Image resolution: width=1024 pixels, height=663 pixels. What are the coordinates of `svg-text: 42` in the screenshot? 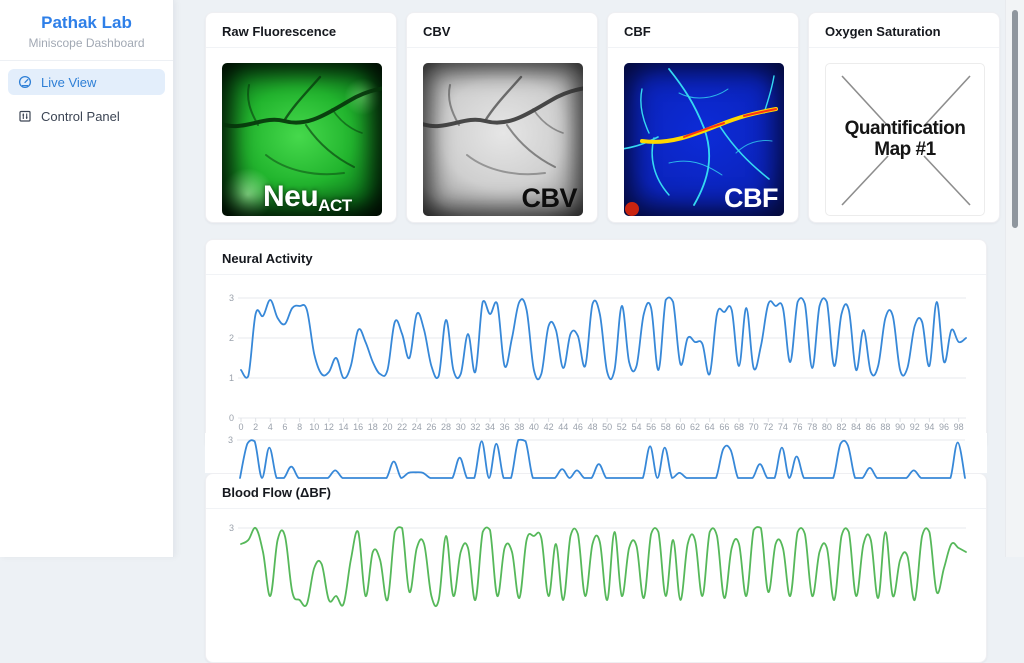 It's located at (549, 427).